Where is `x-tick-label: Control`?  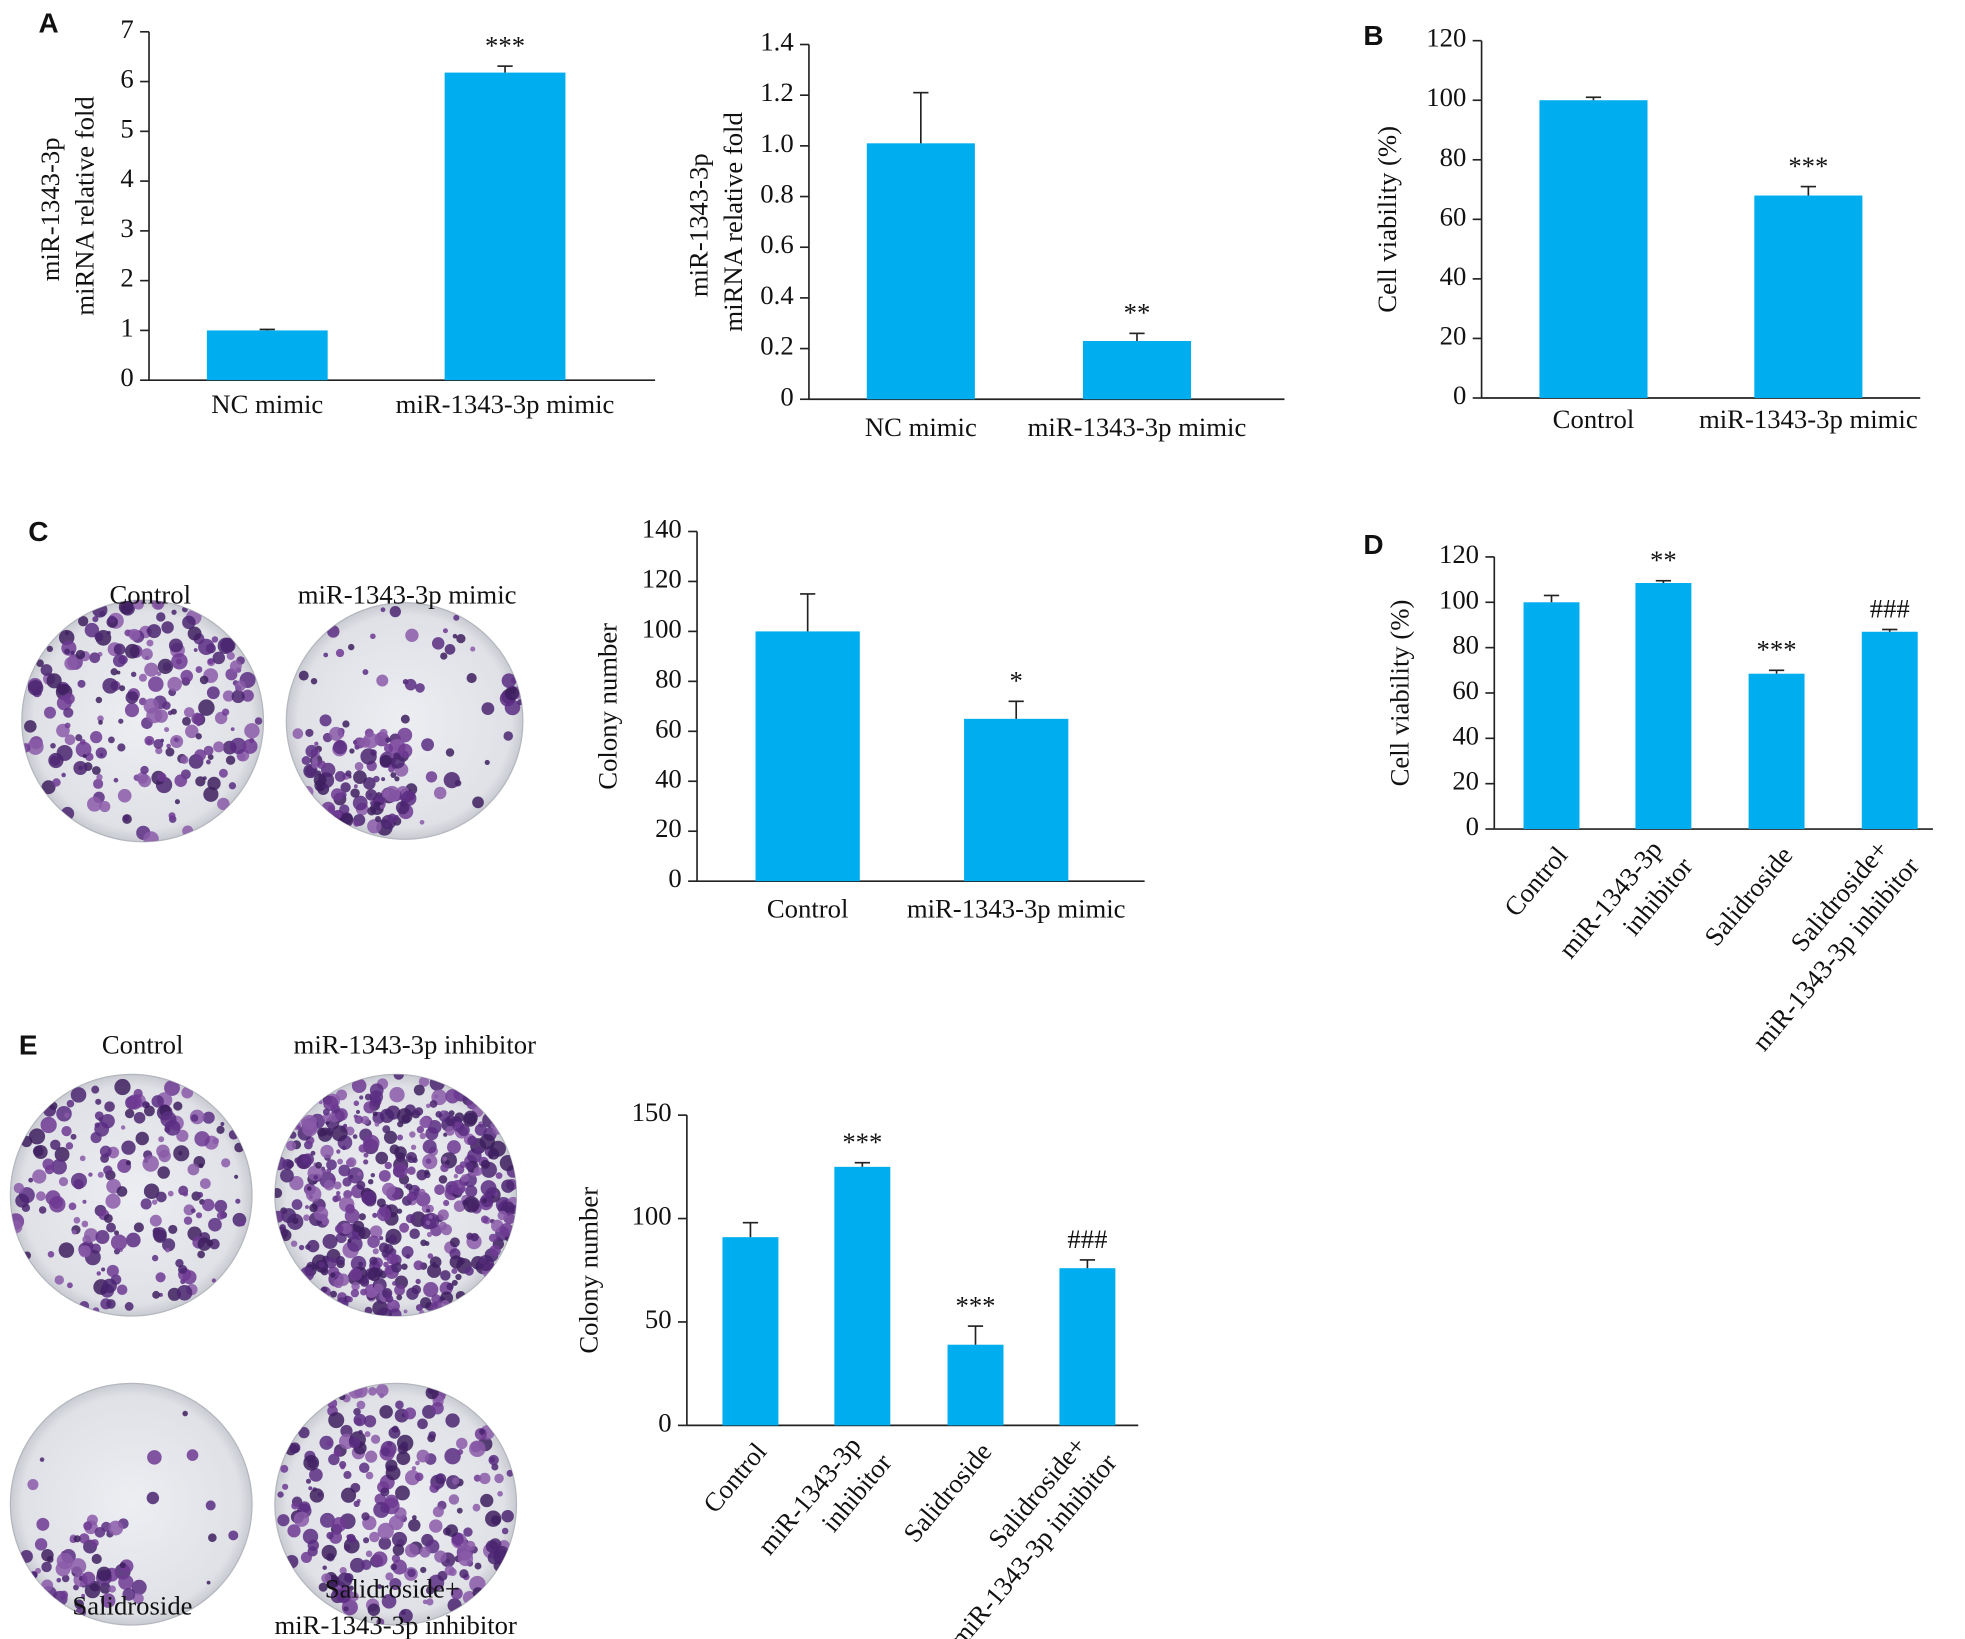 x-tick-label: Control is located at coordinates (1535, 881).